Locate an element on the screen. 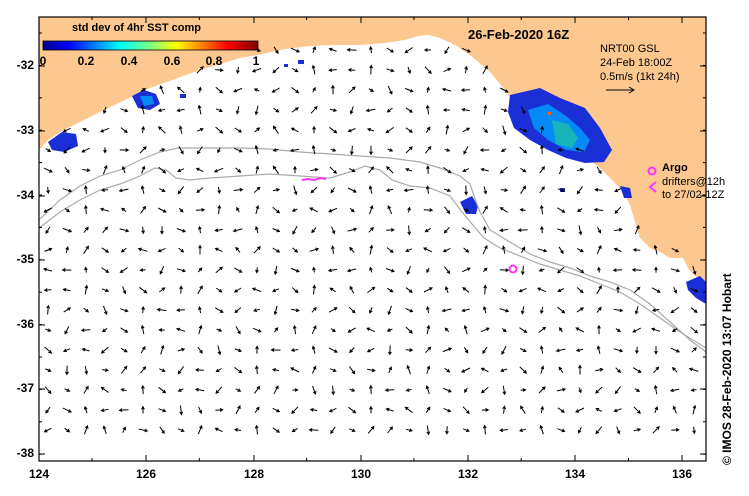 This screenshot has width=749, height=496. y-tick-label: -33 is located at coordinates (25, 130).